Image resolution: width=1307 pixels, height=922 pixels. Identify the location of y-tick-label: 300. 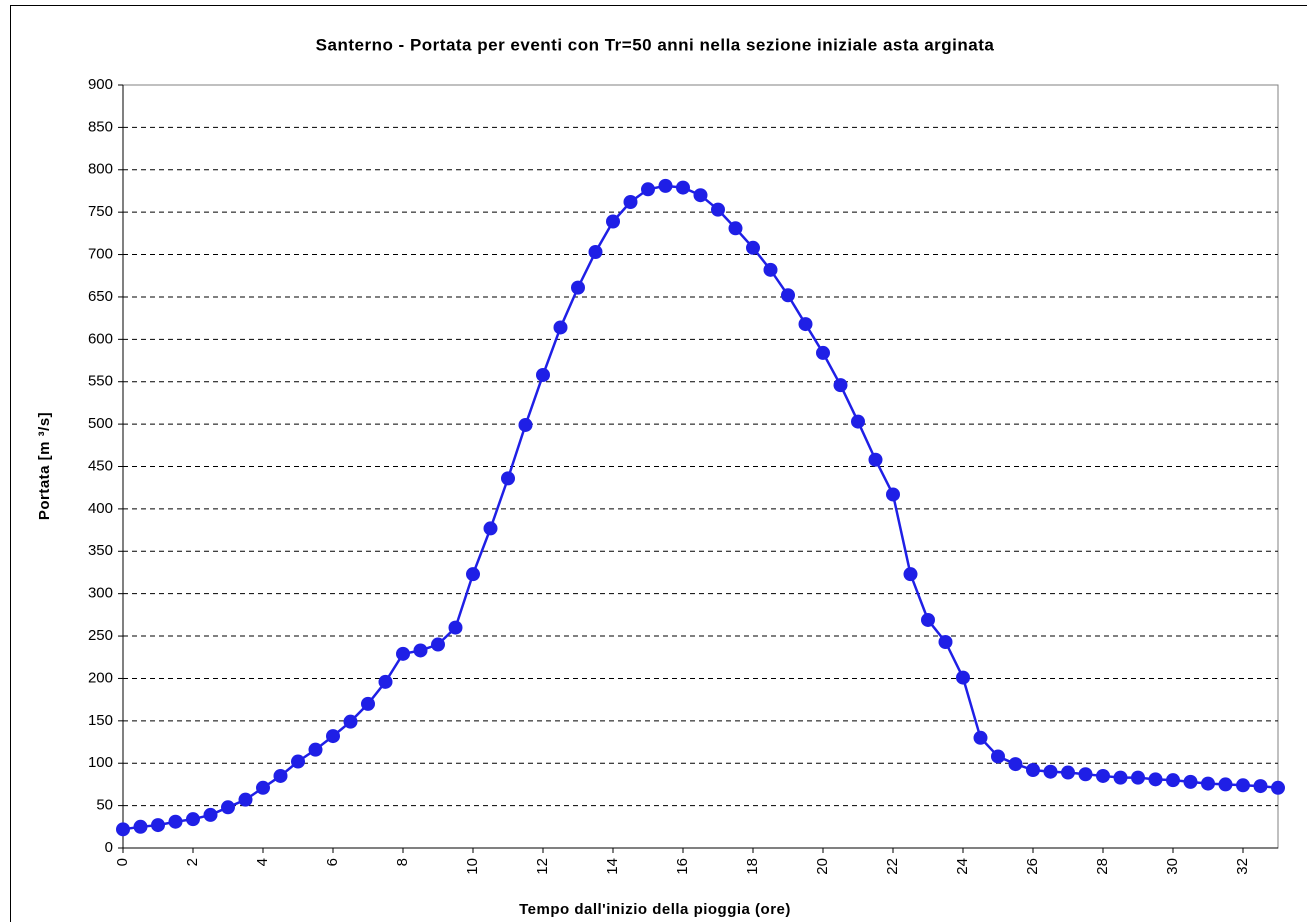
(100, 593).